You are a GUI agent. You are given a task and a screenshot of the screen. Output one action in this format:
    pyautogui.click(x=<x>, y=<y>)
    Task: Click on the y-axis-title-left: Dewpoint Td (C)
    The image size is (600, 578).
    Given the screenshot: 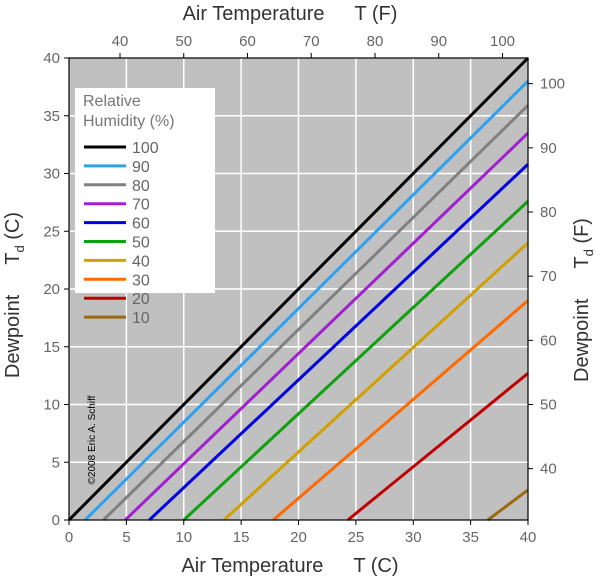 What is the action you would take?
    pyautogui.click(x=14, y=295)
    